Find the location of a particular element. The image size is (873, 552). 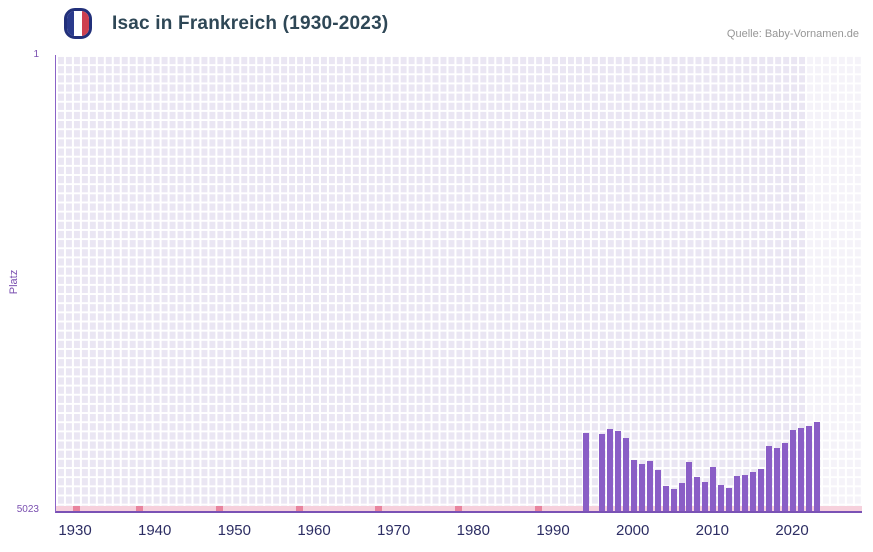

x-tick-1960: 1960 is located at coordinates (314, 530).